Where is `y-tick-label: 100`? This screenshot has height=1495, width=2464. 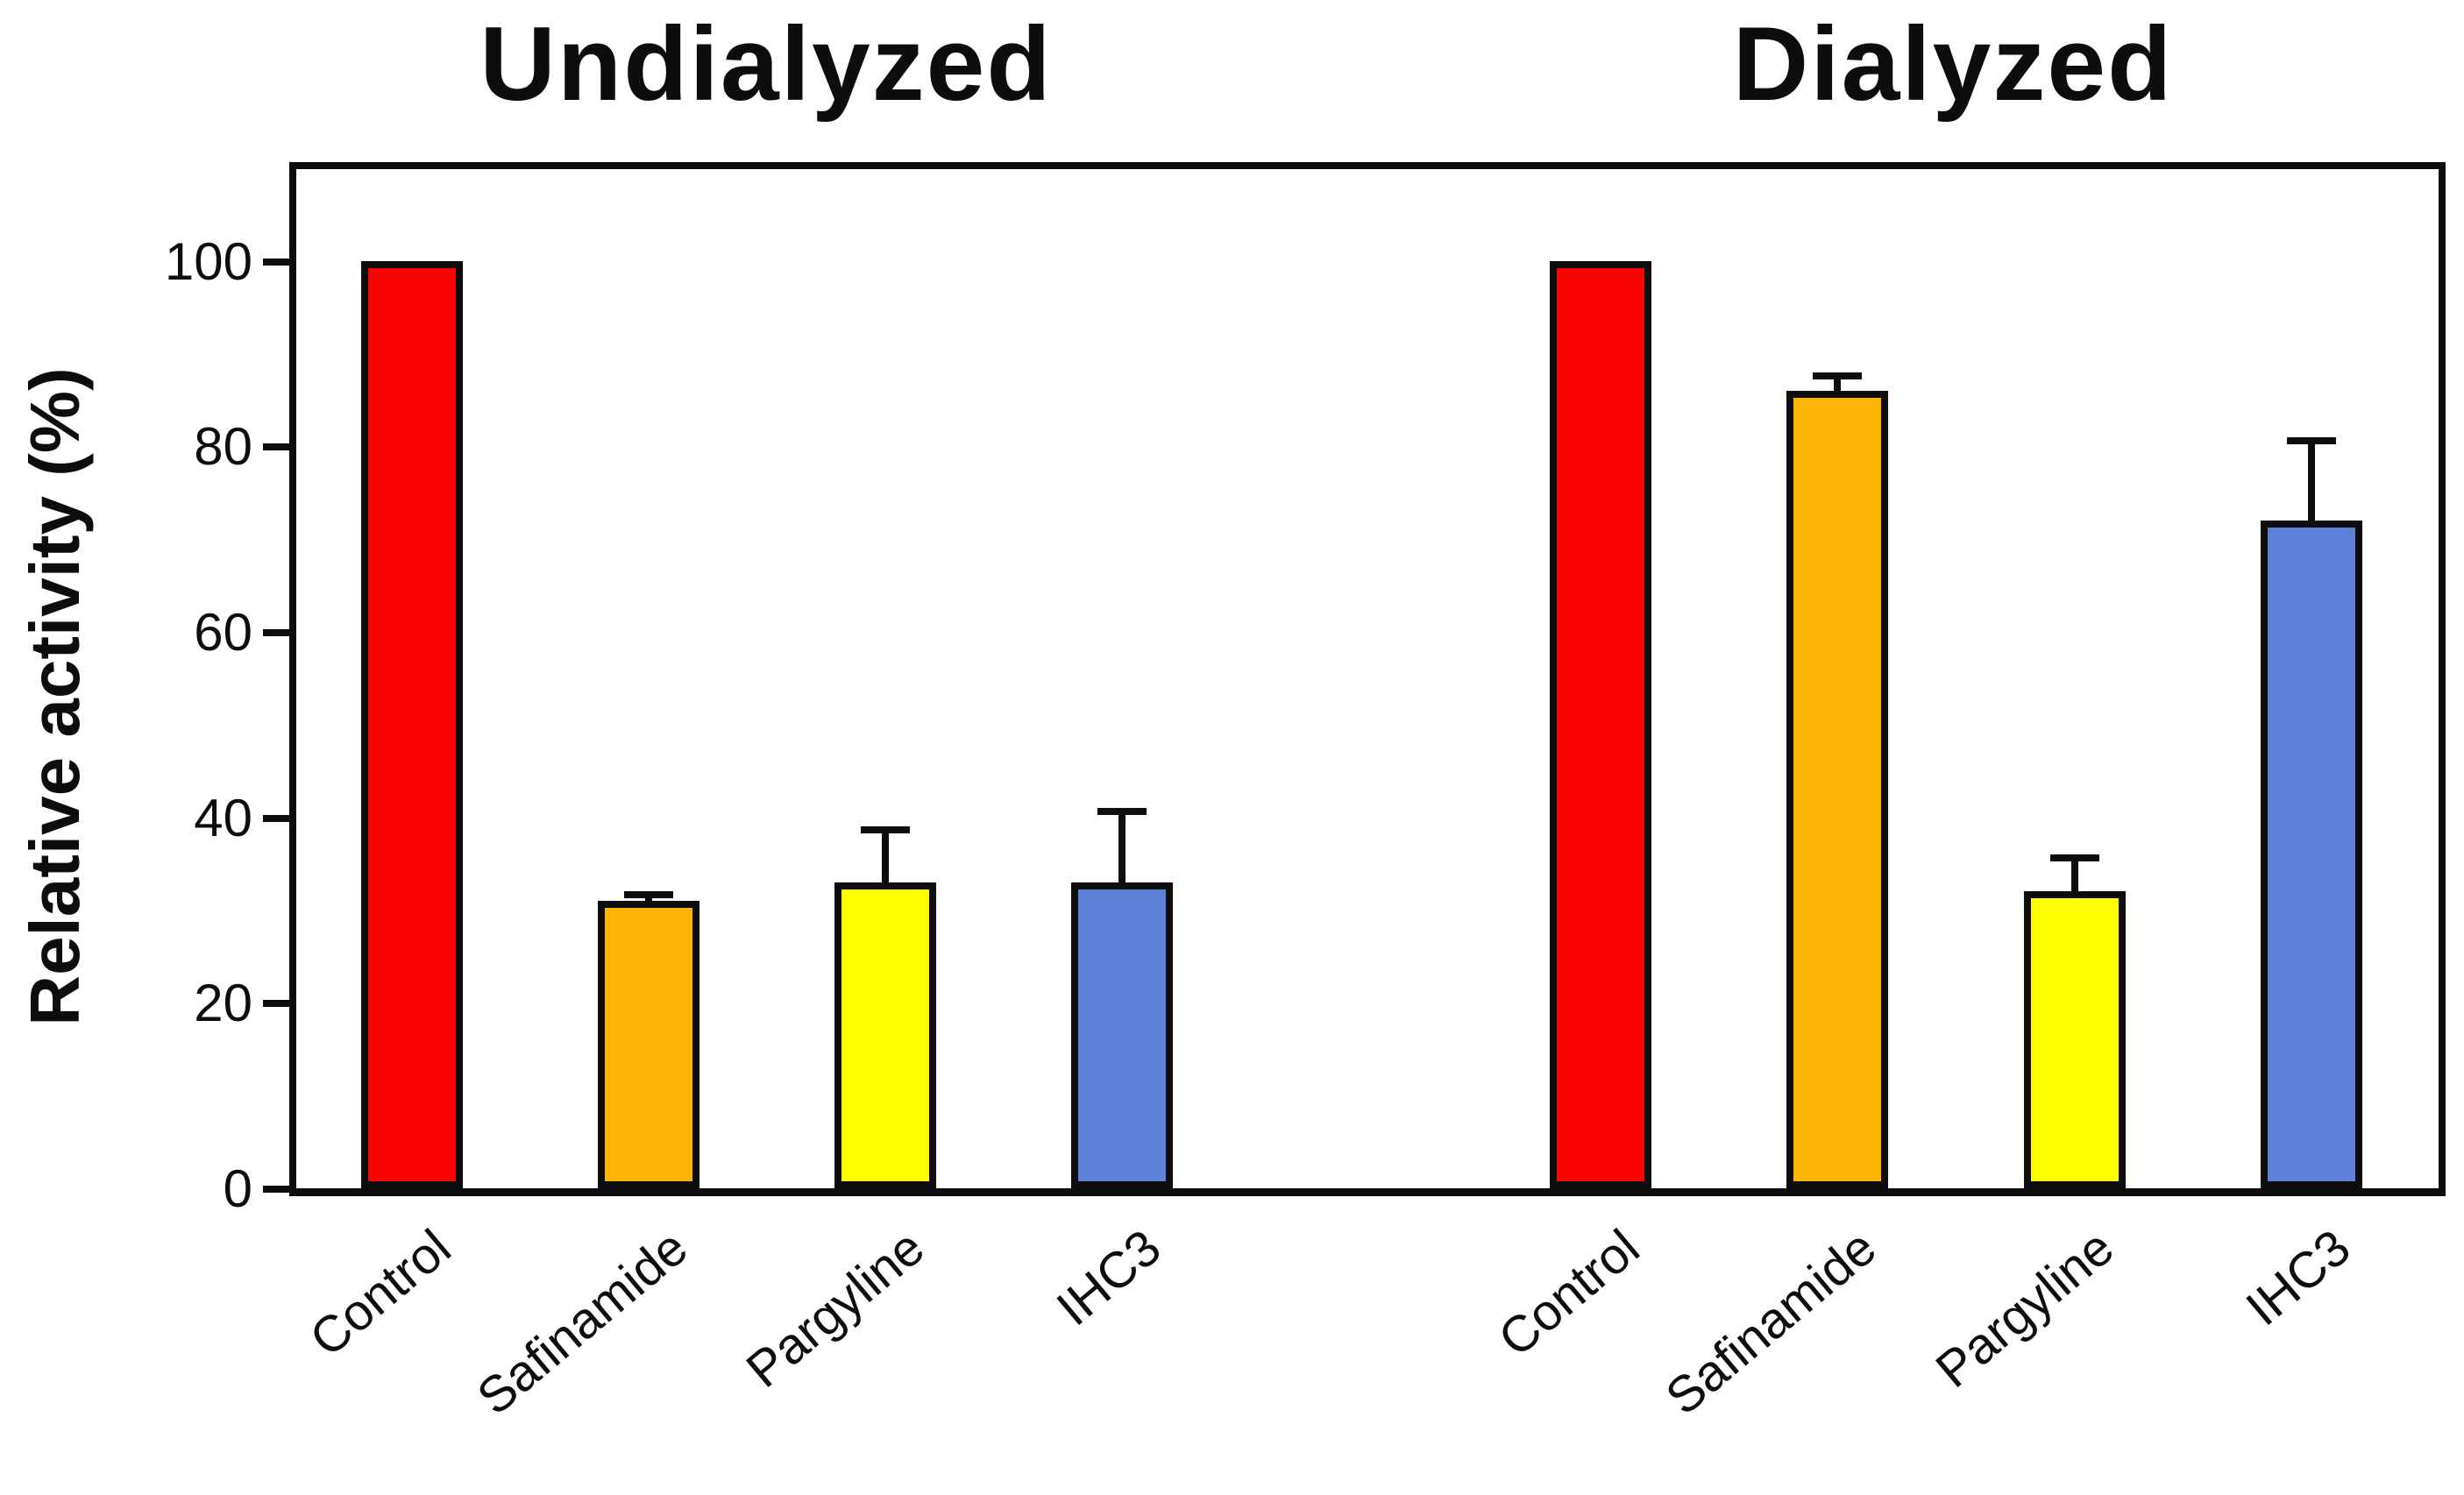
y-tick-label: 100 is located at coordinates (208, 261).